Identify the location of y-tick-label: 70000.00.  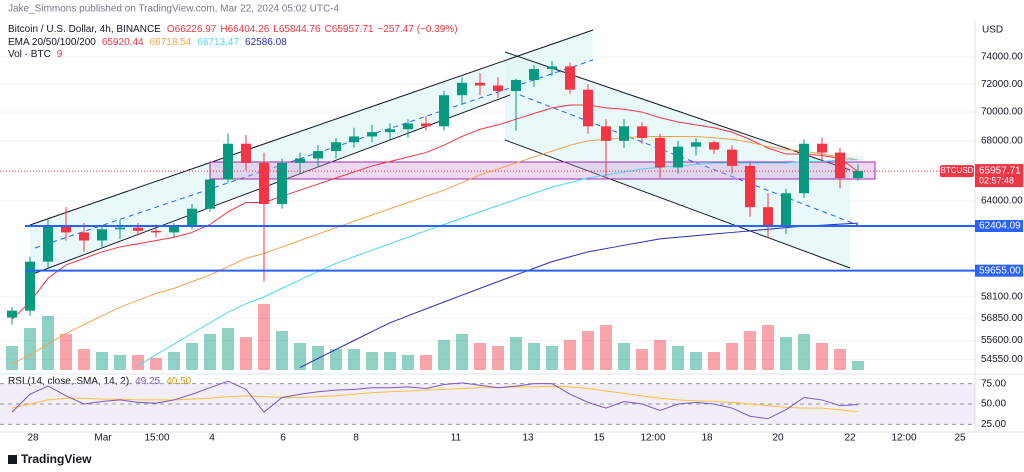
(1002, 112).